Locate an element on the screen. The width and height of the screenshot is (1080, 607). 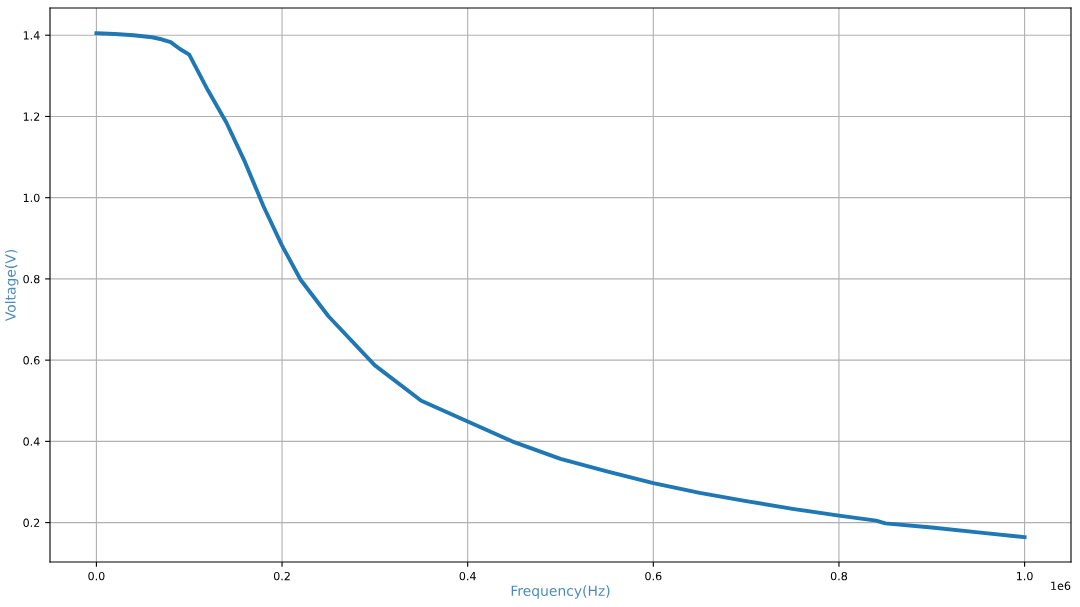
y-tick-label: 0.2 is located at coordinates (31, 522).